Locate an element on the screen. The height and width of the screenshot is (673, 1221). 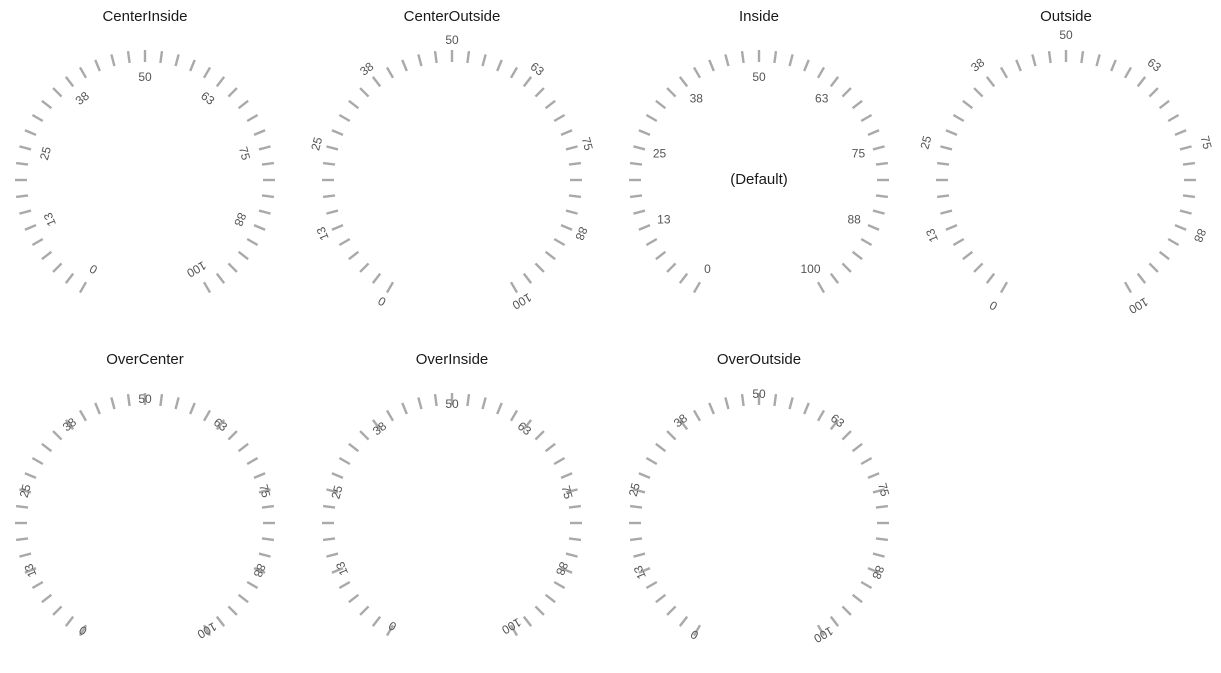
gauge-title: CenterInside is located at coordinates (145, 16).